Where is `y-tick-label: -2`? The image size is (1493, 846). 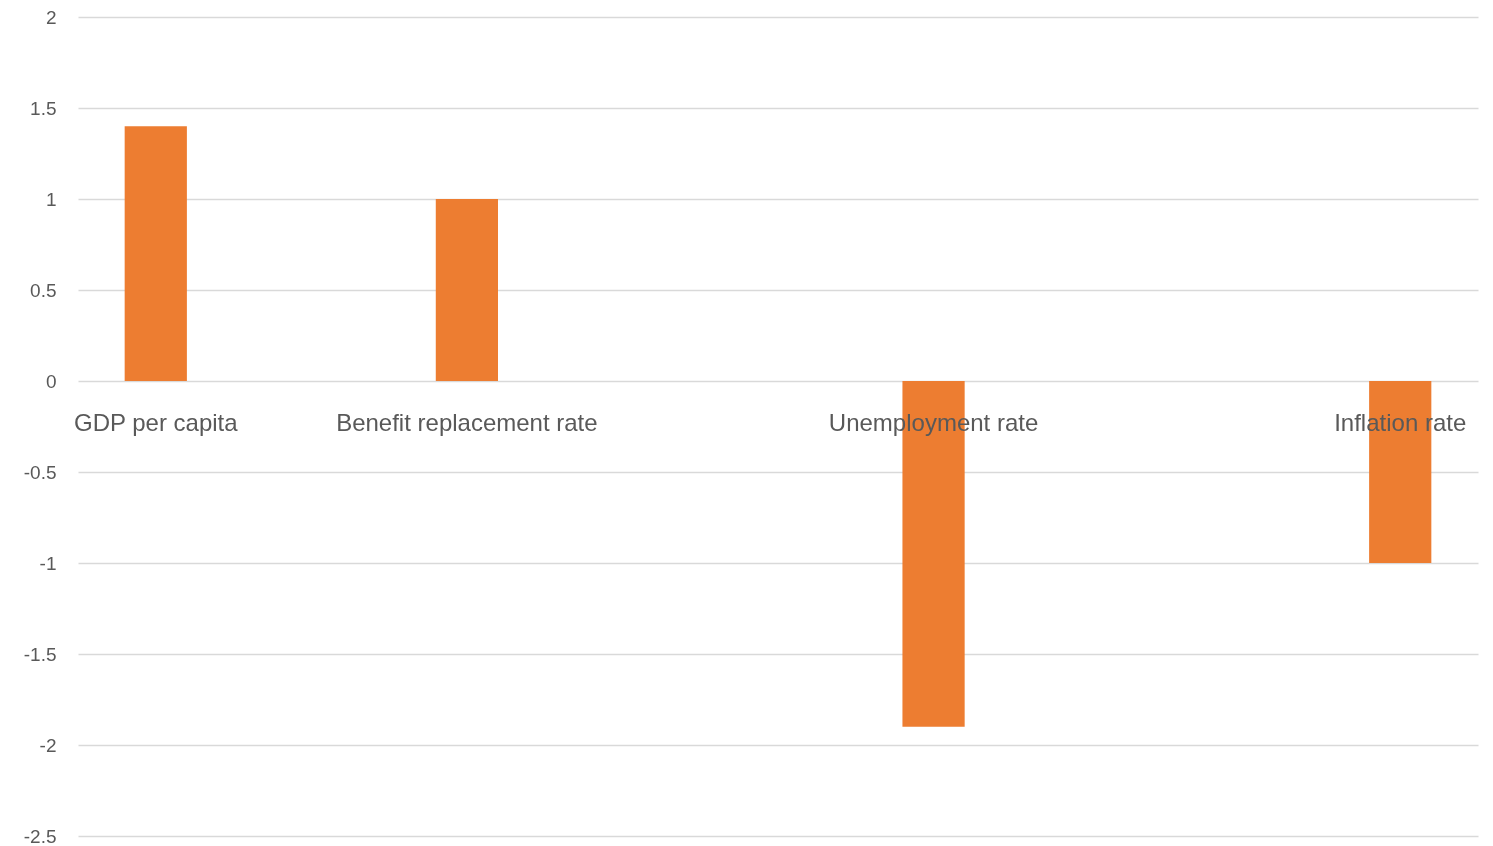
y-tick-label: -2 is located at coordinates (48, 745).